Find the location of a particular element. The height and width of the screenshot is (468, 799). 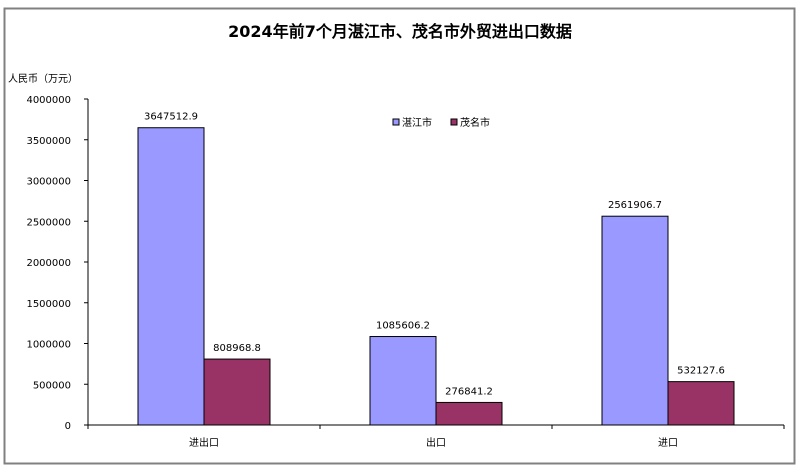

legend-label: 湛江市 is located at coordinates (417, 122).